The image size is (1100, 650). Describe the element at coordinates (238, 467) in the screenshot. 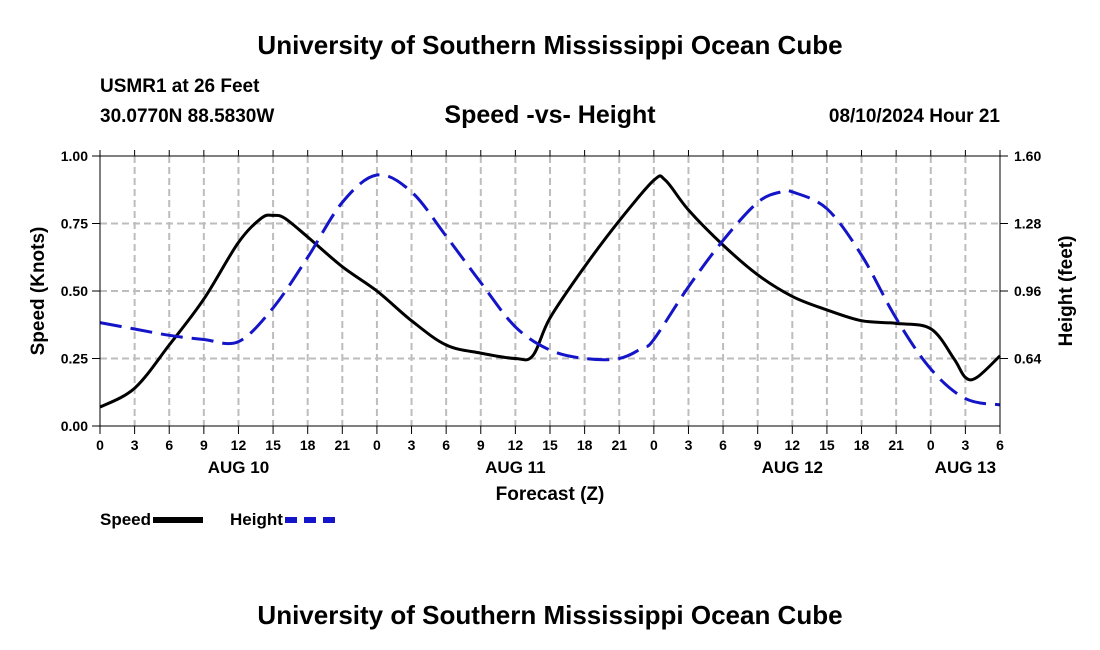

I see `date-label: AUG 10` at that location.